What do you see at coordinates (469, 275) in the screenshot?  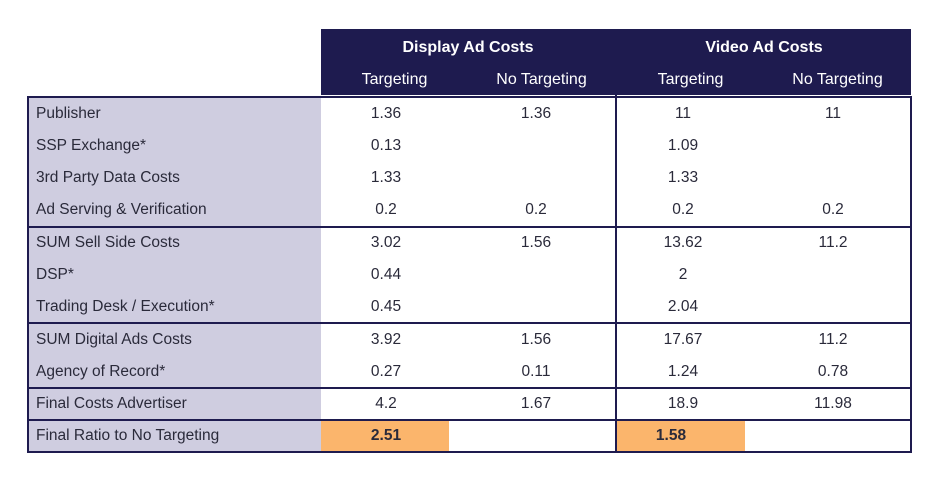 I see `table-row: DSP* 0.44 2` at bounding box center [469, 275].